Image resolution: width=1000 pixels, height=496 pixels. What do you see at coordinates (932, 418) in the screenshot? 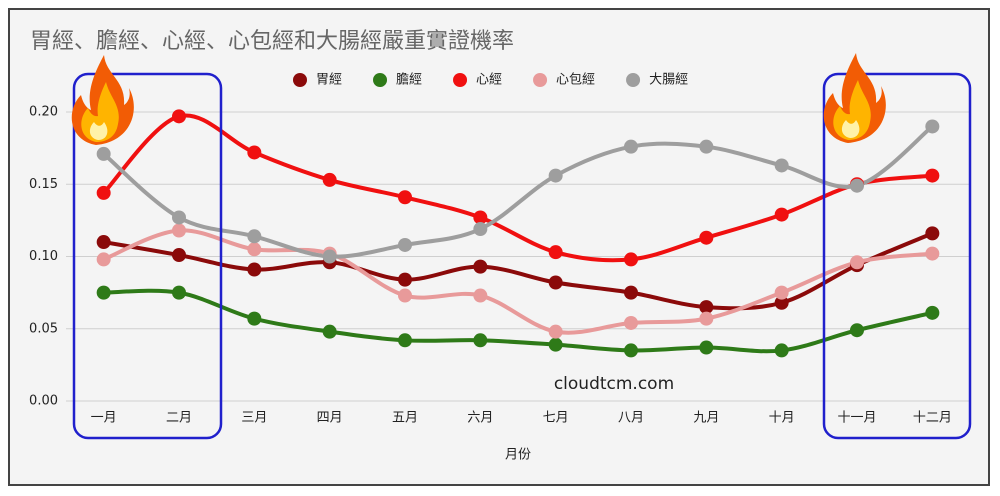
I see `x-tick-label: 十二月` at bounding box center [932, 418].